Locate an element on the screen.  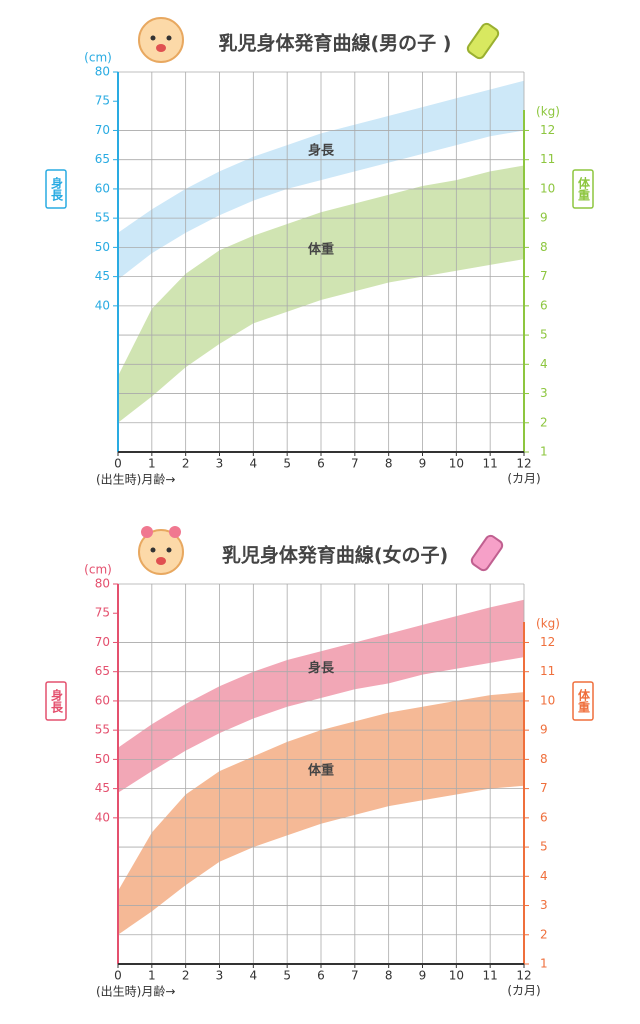
chart-title: 乳児身体発育曲線(女の子) is located at coordinates (335, 555).